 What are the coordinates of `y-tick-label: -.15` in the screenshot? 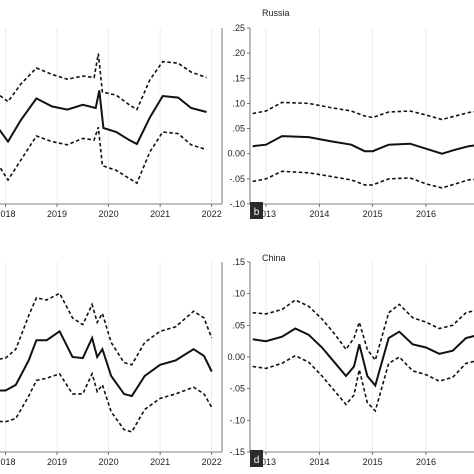 It's located at (237, 452).